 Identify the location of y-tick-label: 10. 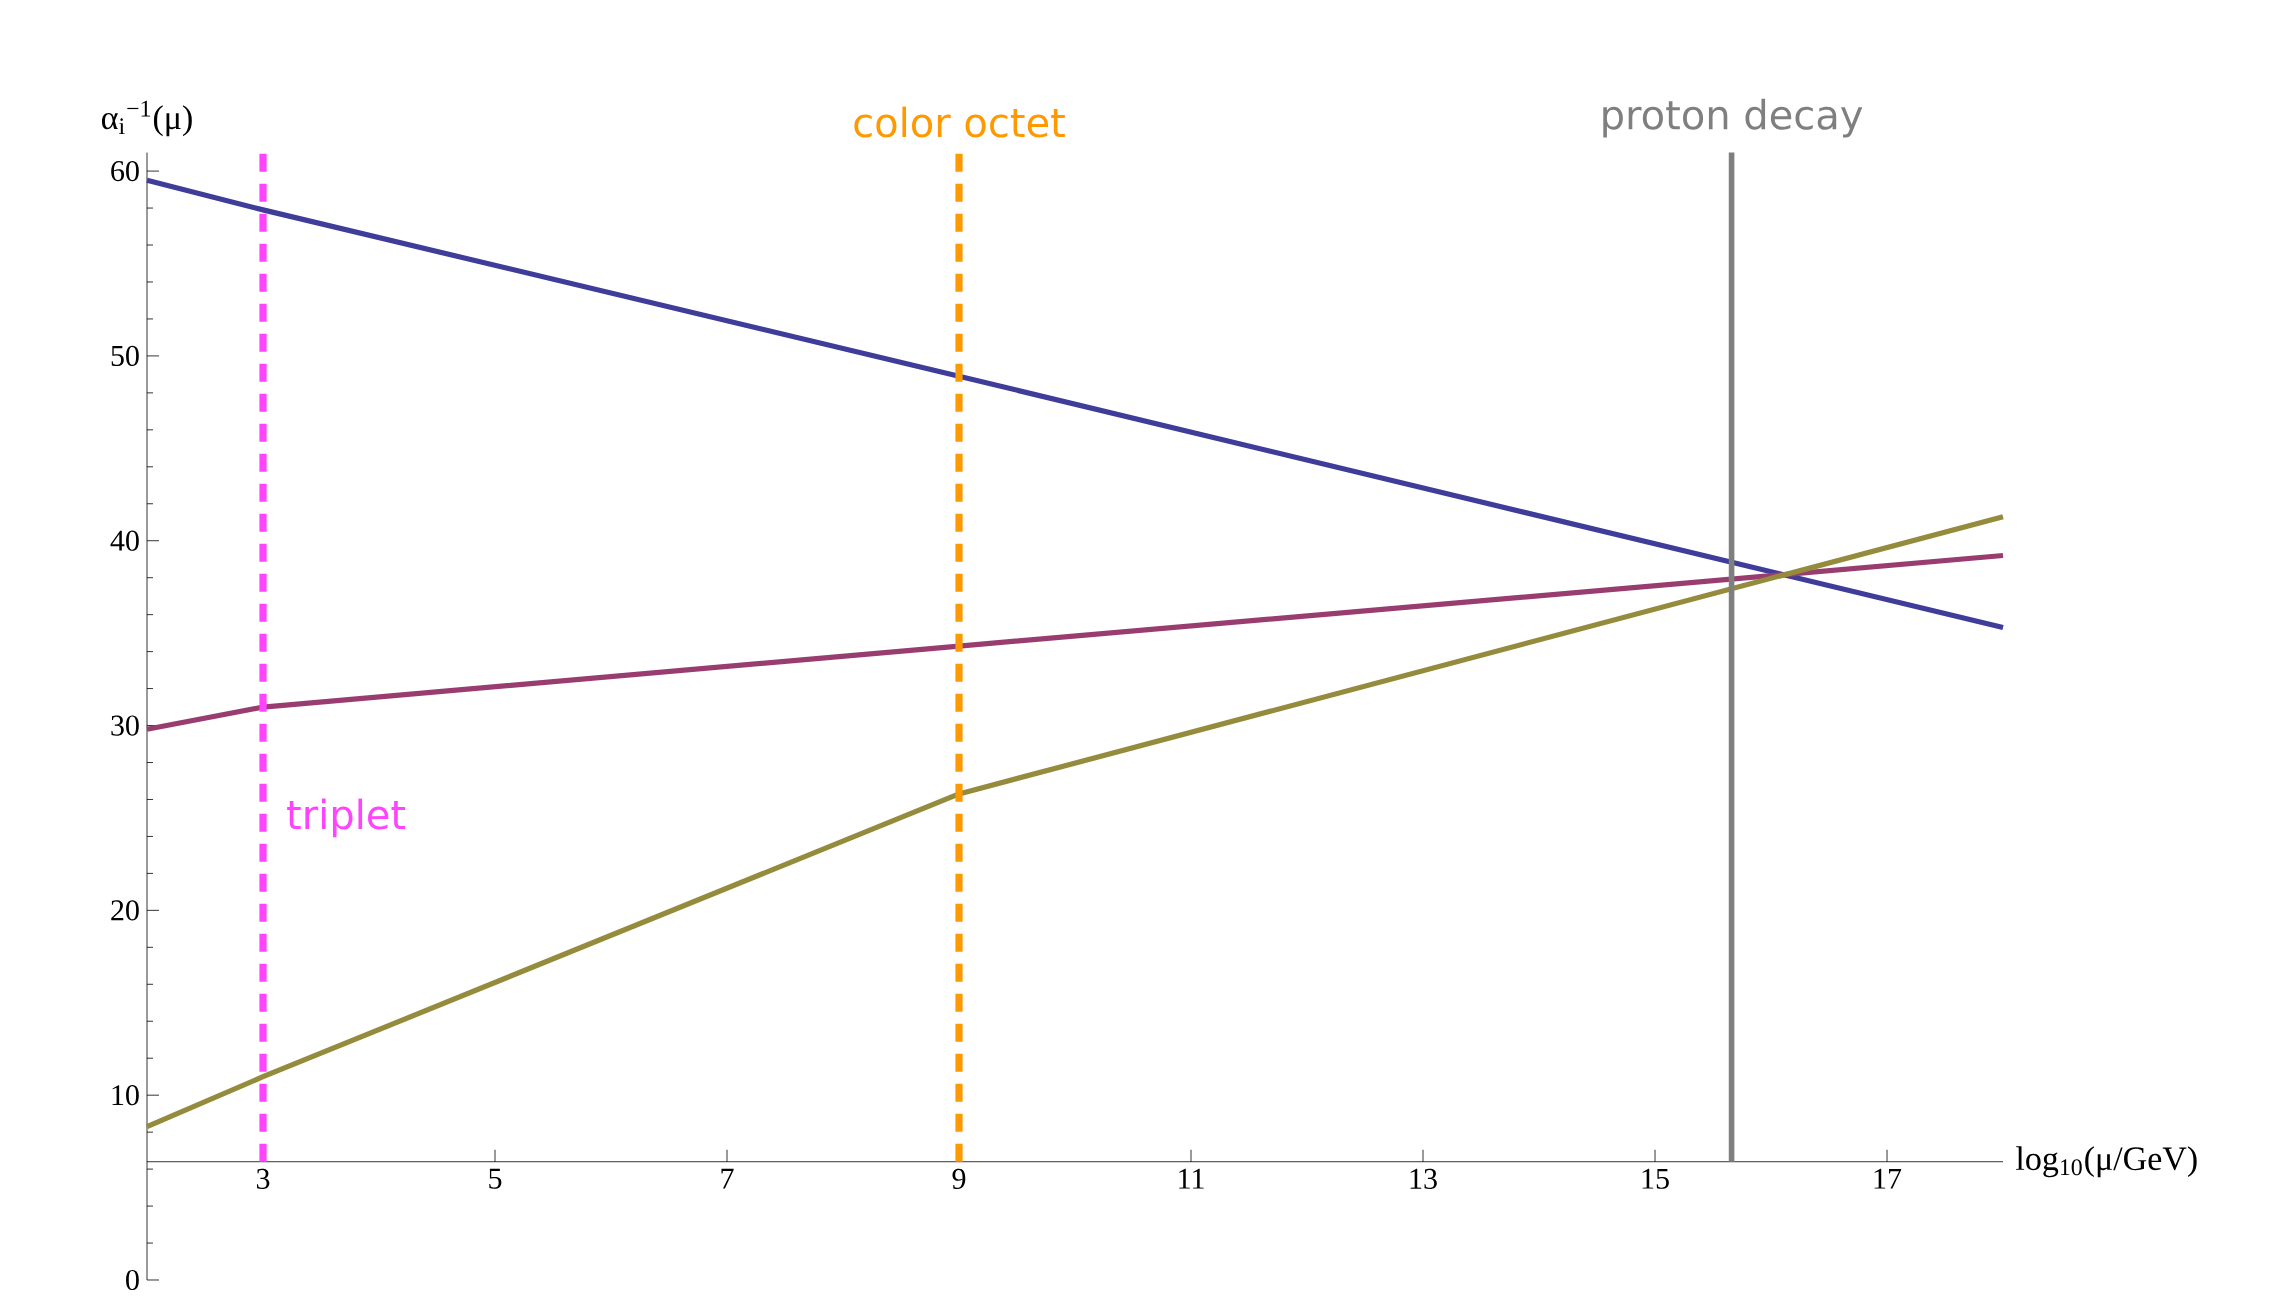
(125, 1095).